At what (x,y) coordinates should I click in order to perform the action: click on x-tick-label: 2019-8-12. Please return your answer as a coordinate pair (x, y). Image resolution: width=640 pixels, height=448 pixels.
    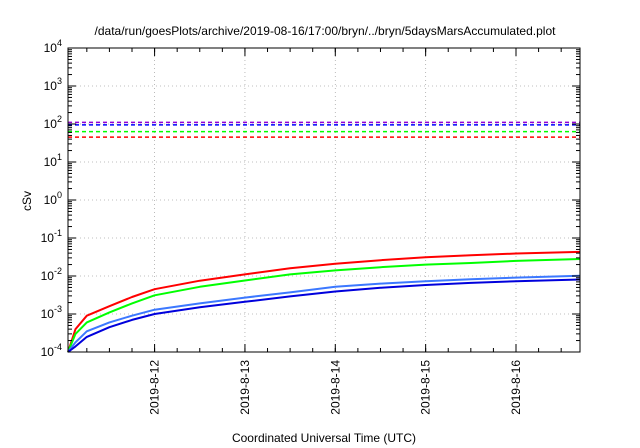
    Looking at the image, I should click on (155, 387).